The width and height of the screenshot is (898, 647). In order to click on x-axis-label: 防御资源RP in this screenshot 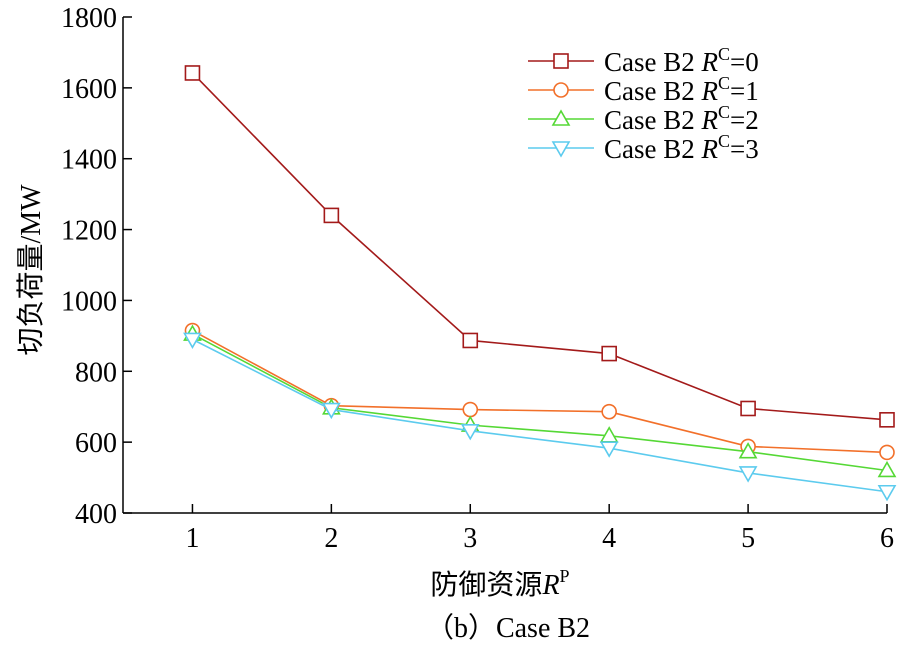, I will do `click(499, 583)`.